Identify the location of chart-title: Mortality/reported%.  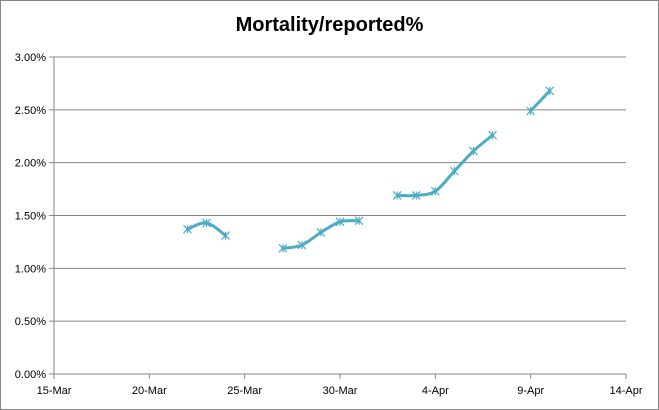
(329, 25).